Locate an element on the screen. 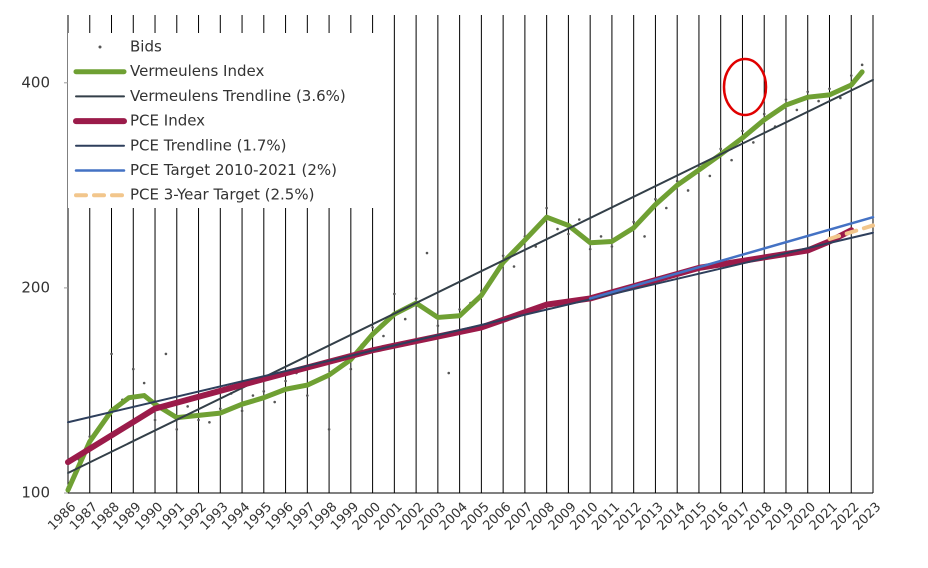 Image resolution: width=928 pixels, height=568 pixels. legend-marker is located at coordinates (100, 47).